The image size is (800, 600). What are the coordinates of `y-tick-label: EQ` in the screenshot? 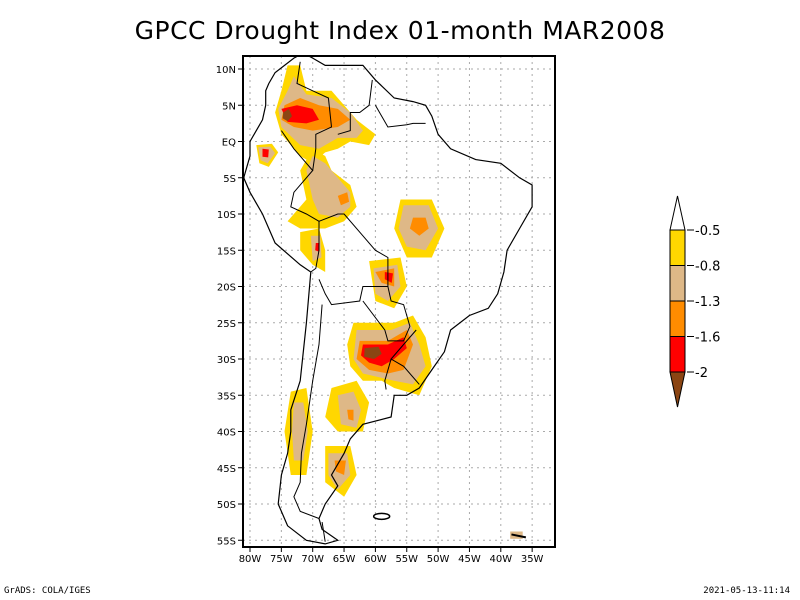 It's located at (229, 143).